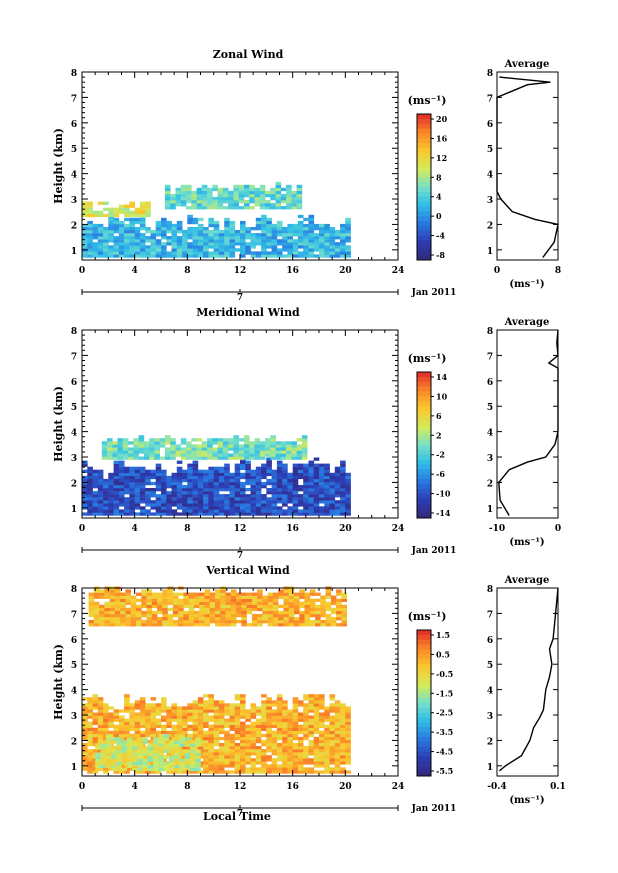 This screenshot has width=618, height=873. Describe the element at coordinates (58, 682) in the screenshot. I see `y-axis-label: Height (km)` at that location.